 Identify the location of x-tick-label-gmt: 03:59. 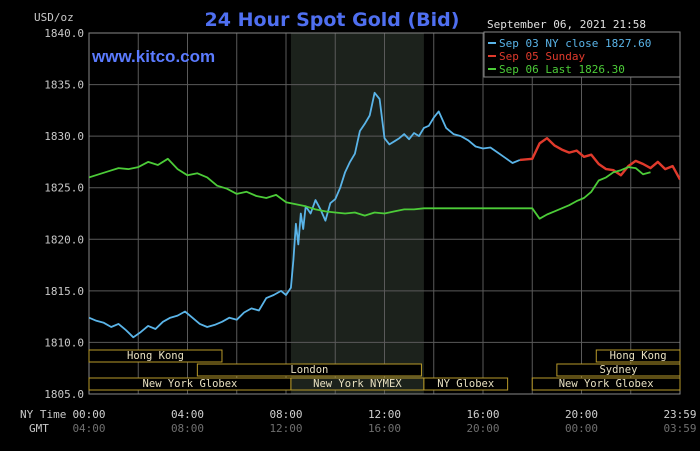
(679, 428).